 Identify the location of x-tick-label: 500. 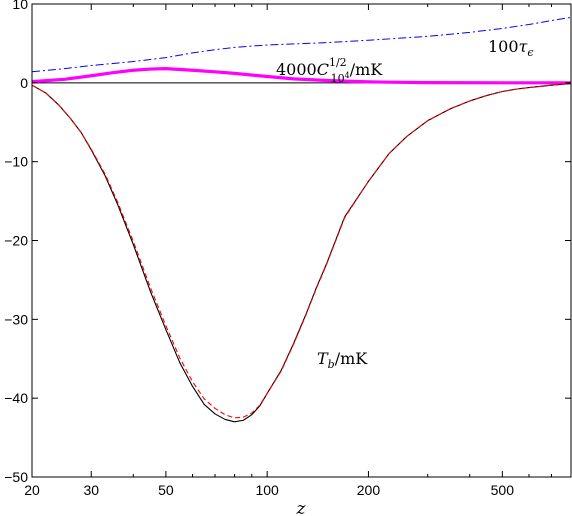
(503, 490).